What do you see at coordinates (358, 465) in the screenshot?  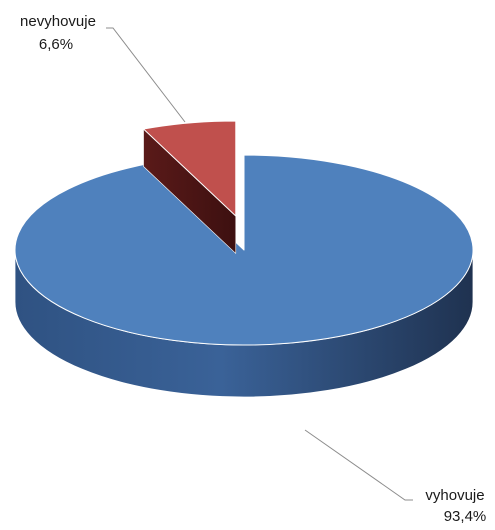 I see `leader-line-vyhovuje` at bounding box center [358, 465].